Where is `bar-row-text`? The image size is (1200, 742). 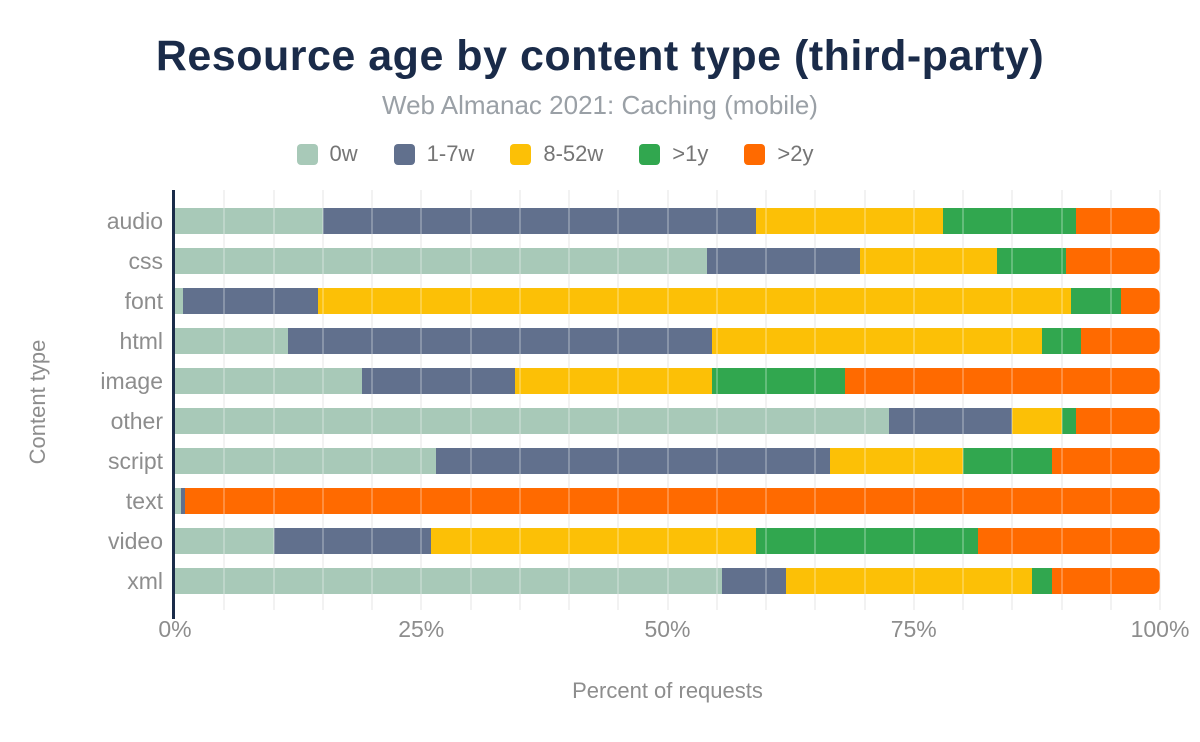 bar-row-text is located at coordinates (667, 501).